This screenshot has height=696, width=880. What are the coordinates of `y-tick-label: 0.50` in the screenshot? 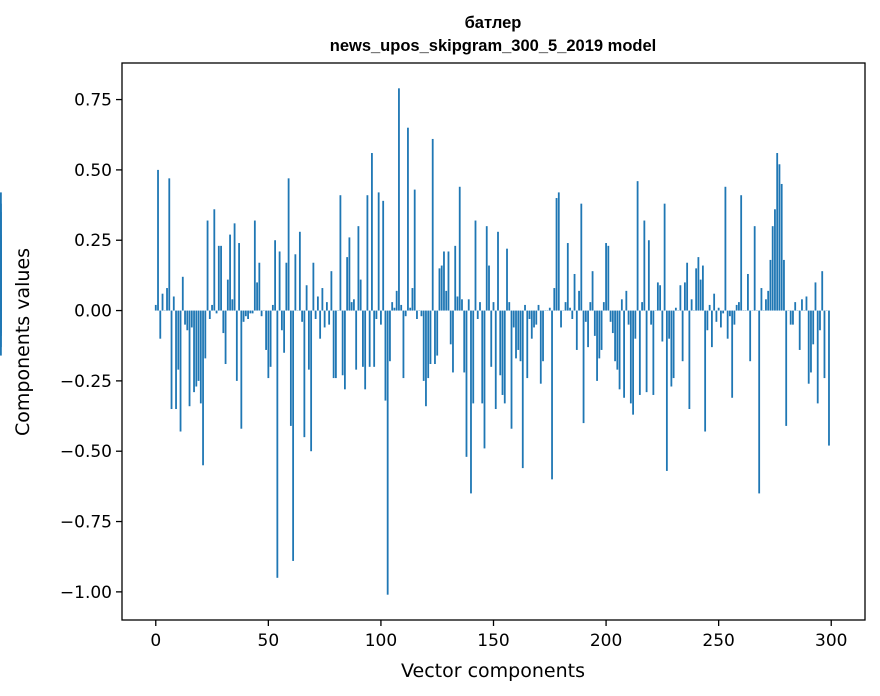 It's located at (93, 171).